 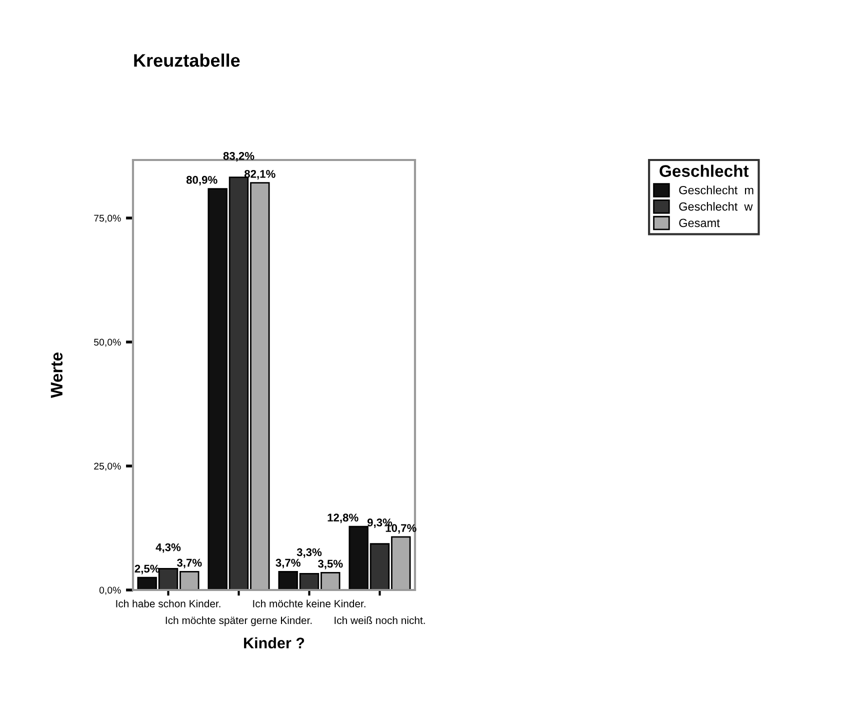 I want to click on chart-title: Kreuztabelle, so click(x=187, y=60).